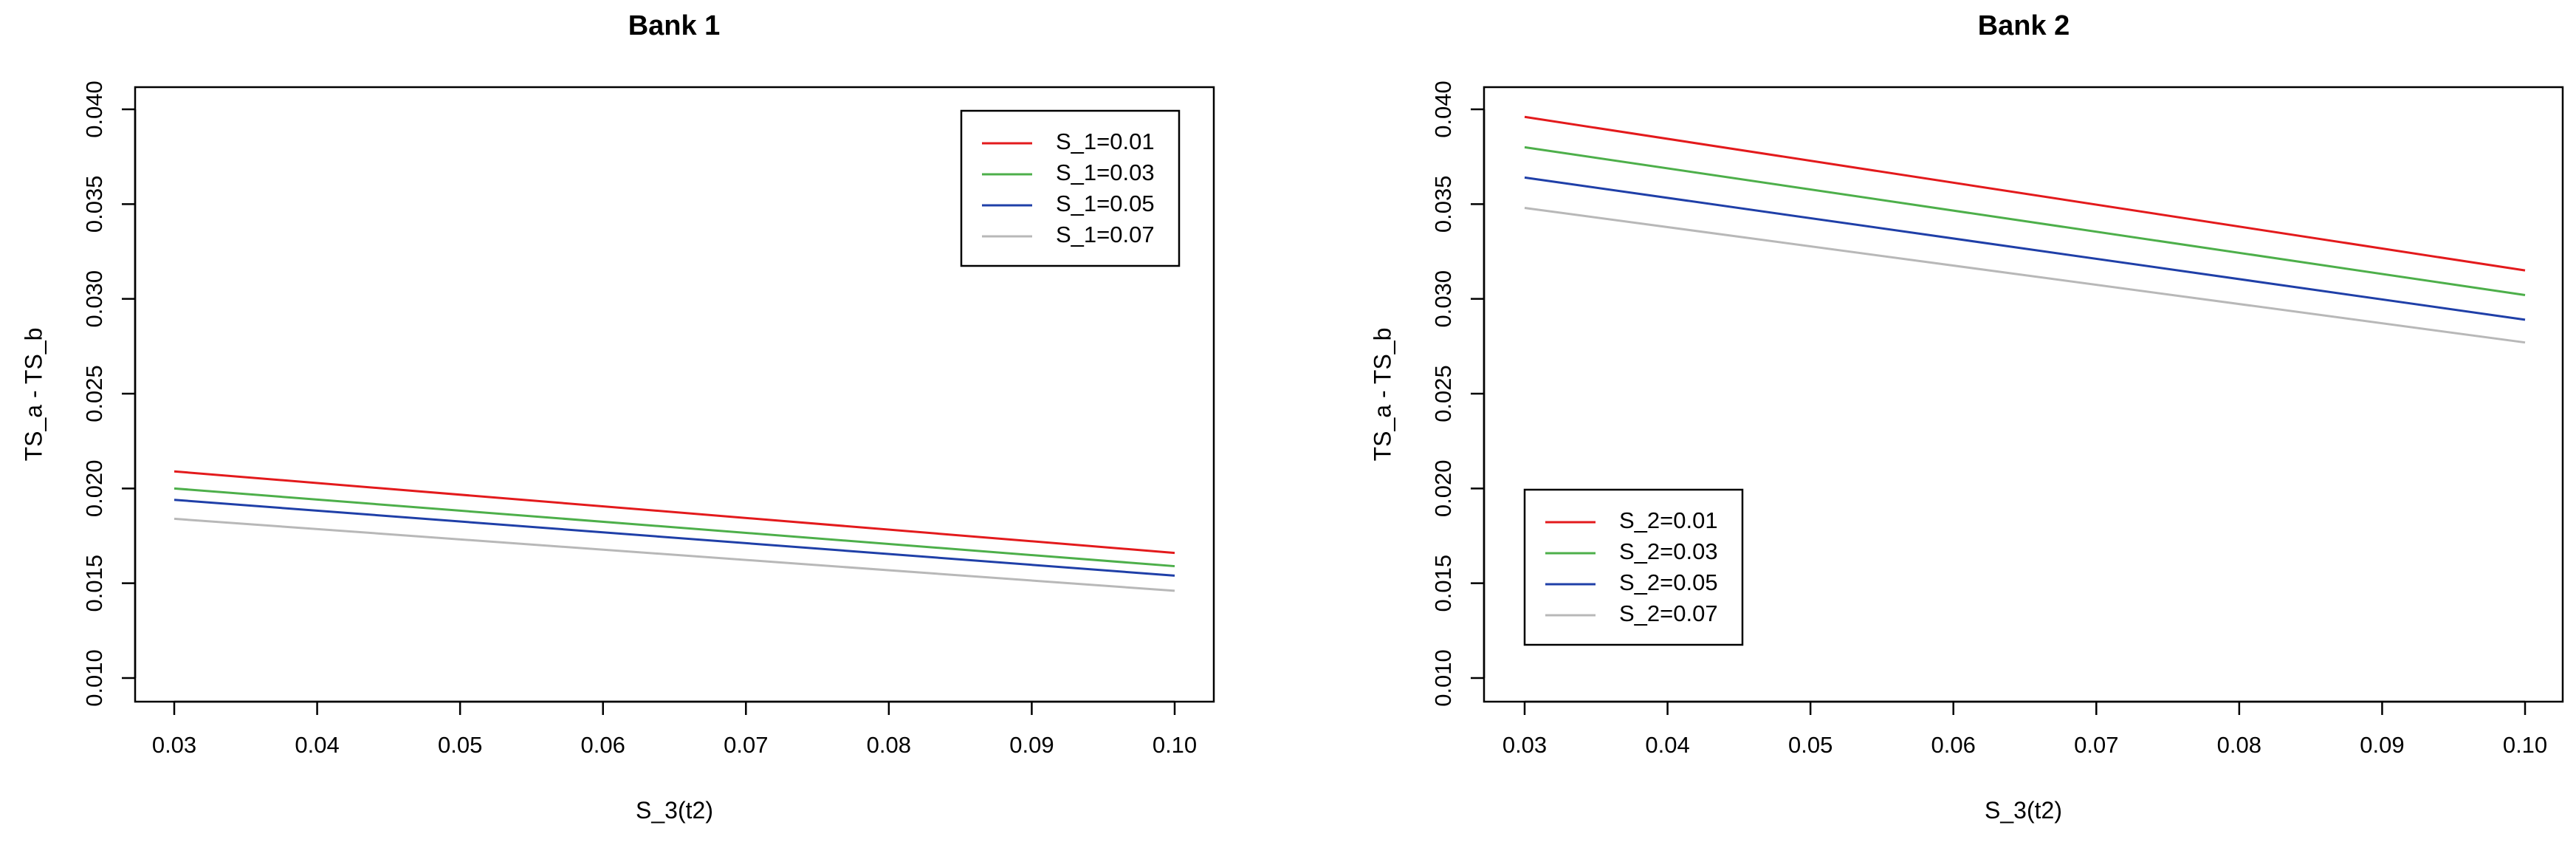 The width and height of the screenshot is (2576, 842). What do you see at coordinates (1105, 234) in the screenshot?
I see `legend-label: S_1=0.07` at bounding box center [1105, 234].